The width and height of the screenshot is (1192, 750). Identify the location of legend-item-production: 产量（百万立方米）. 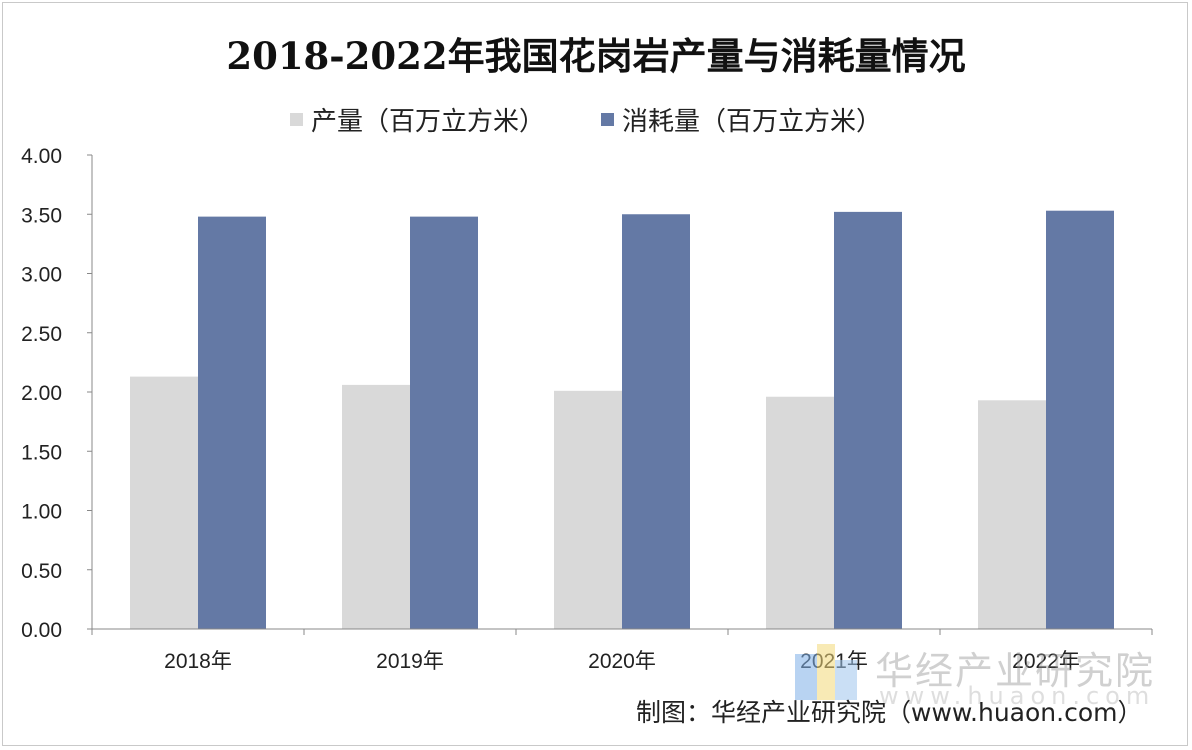
(417, 119).